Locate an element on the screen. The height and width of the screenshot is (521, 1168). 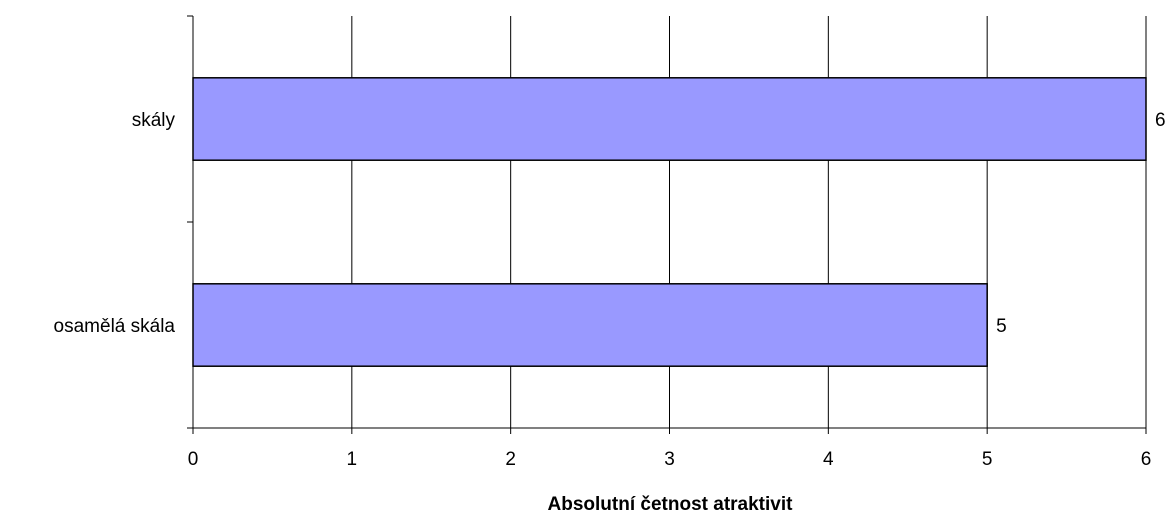
x-tick-label-6: 6 is located at coordinates (1146, 459).